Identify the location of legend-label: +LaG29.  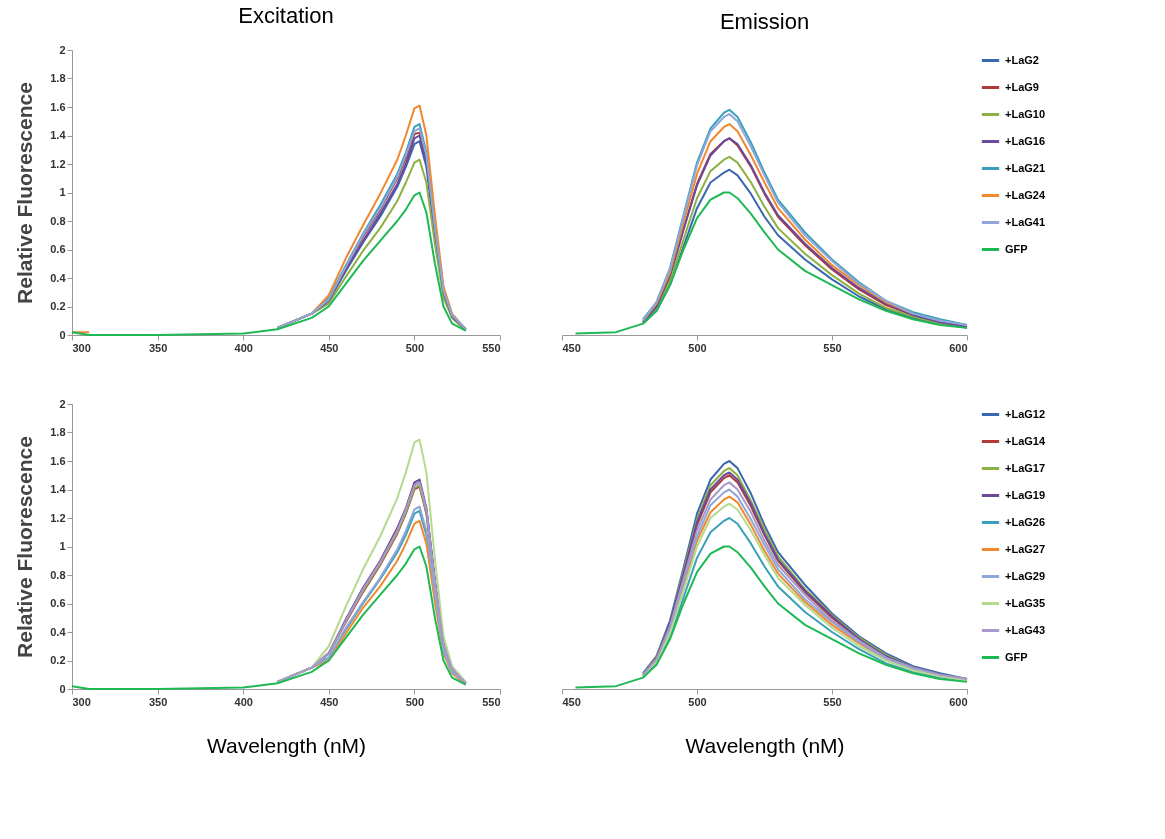
(1025, 575).